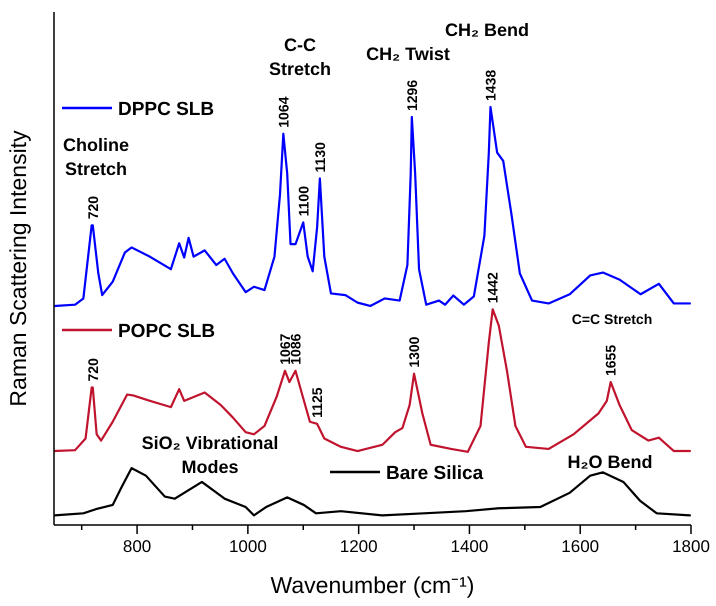 The height and width of the screenshot is (606, 716). Describe the element at coordinates (359, 546) in the screenshot. I see `x-tick-label: 1200` at that location.